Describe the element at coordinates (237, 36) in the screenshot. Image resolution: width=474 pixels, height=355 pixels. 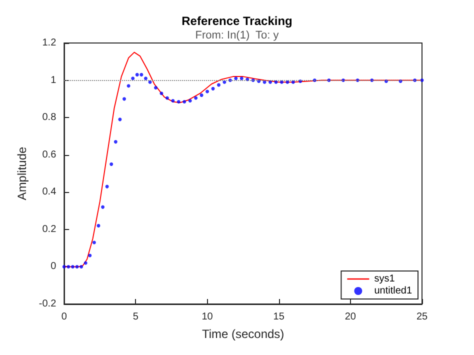
I see `chart-subtitle: From: In(1) To: y` at that location.